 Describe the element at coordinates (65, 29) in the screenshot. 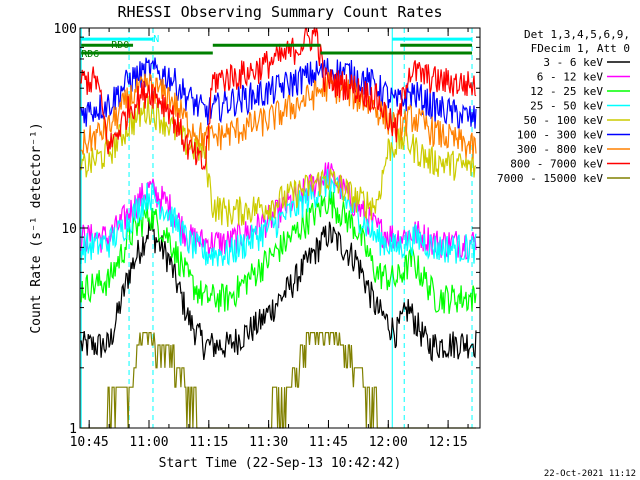

I see `y-tick-label-2: 100` at that location.